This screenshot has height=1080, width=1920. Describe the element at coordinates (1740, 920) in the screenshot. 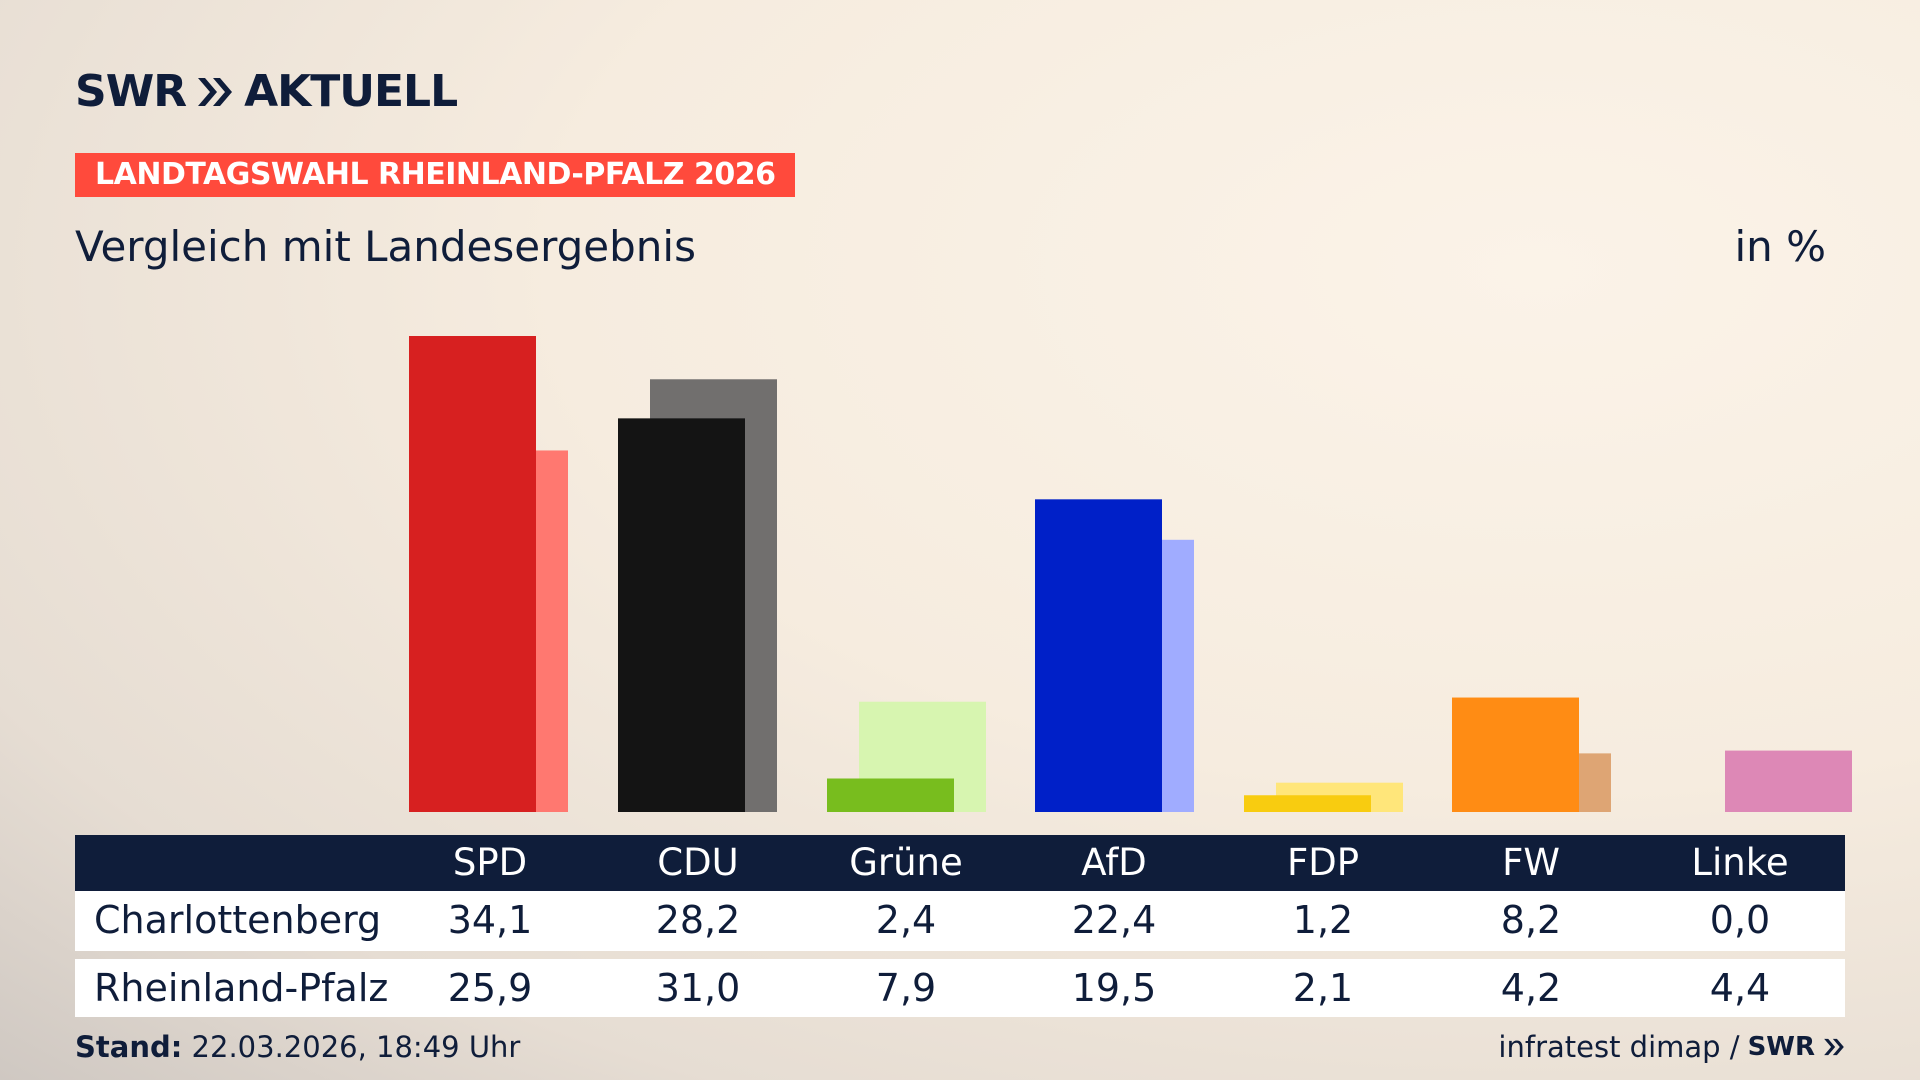

I see `table-cell: 0,0` at that location.